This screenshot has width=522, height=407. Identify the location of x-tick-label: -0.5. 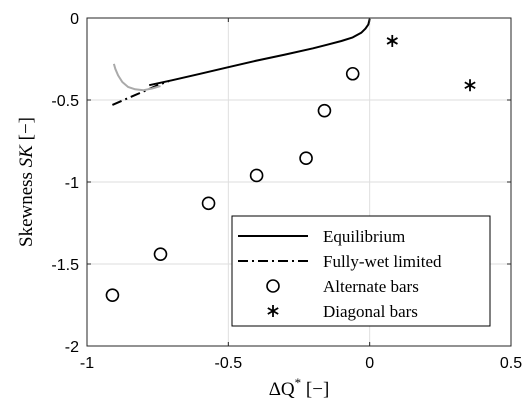
(229, 363).